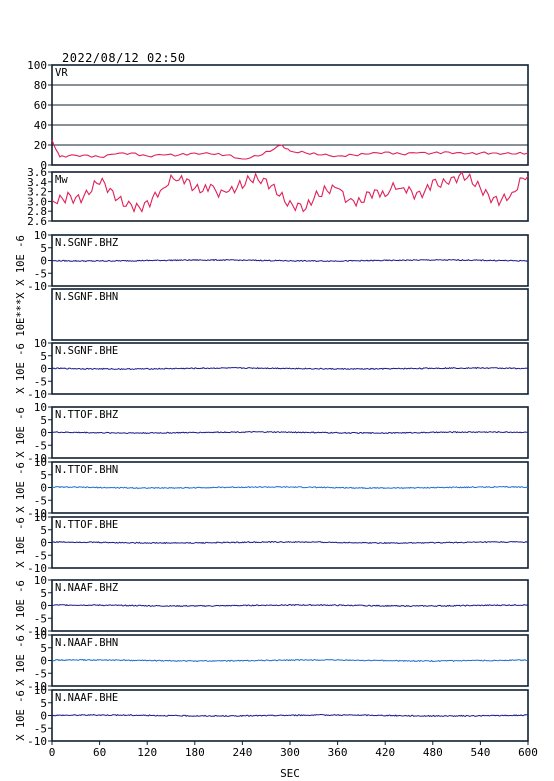  What do you see at coordinates (86, 525) in the screenshot?
I see `panel-label: N.TTOF.BHE` at bounding box center [86, 525].